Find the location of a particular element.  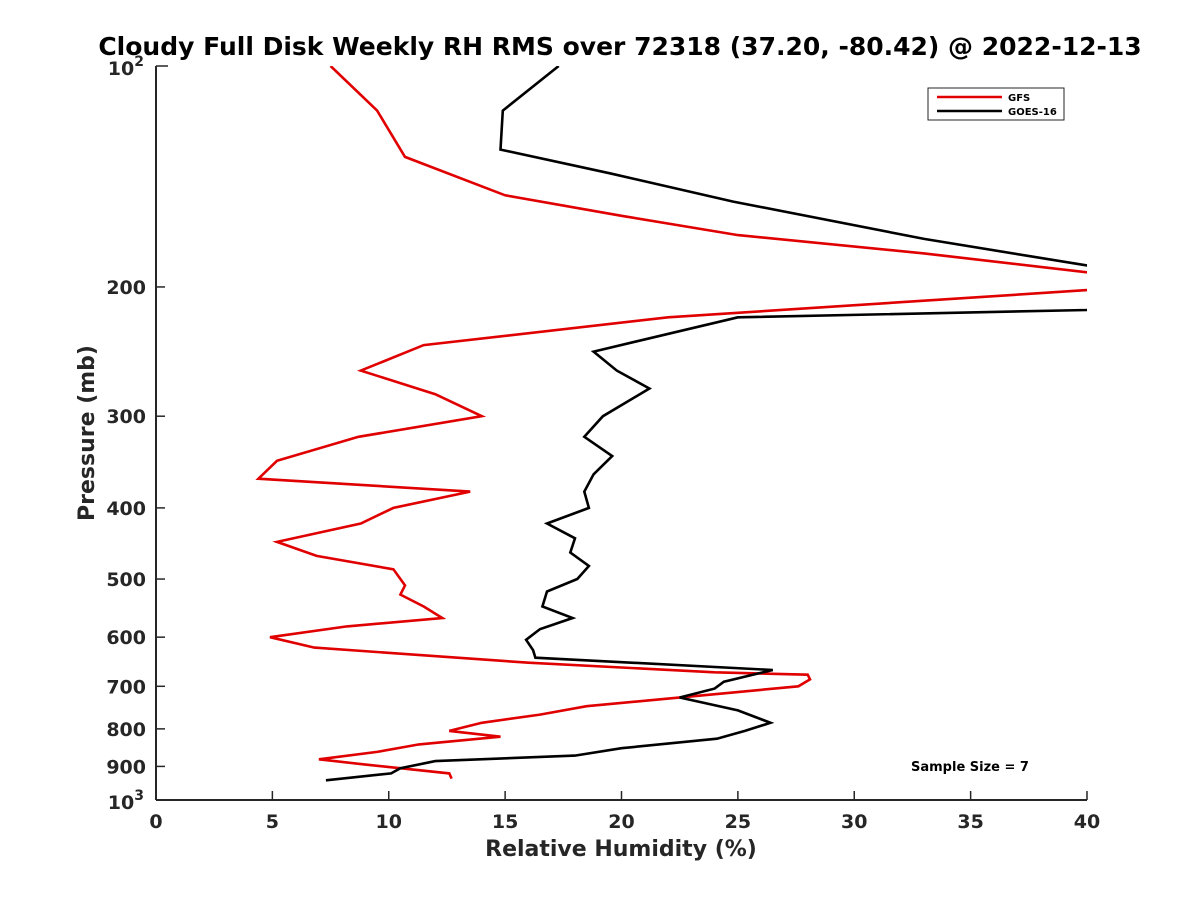

x-tick-label: 20 is located at coordinates (621, 822).